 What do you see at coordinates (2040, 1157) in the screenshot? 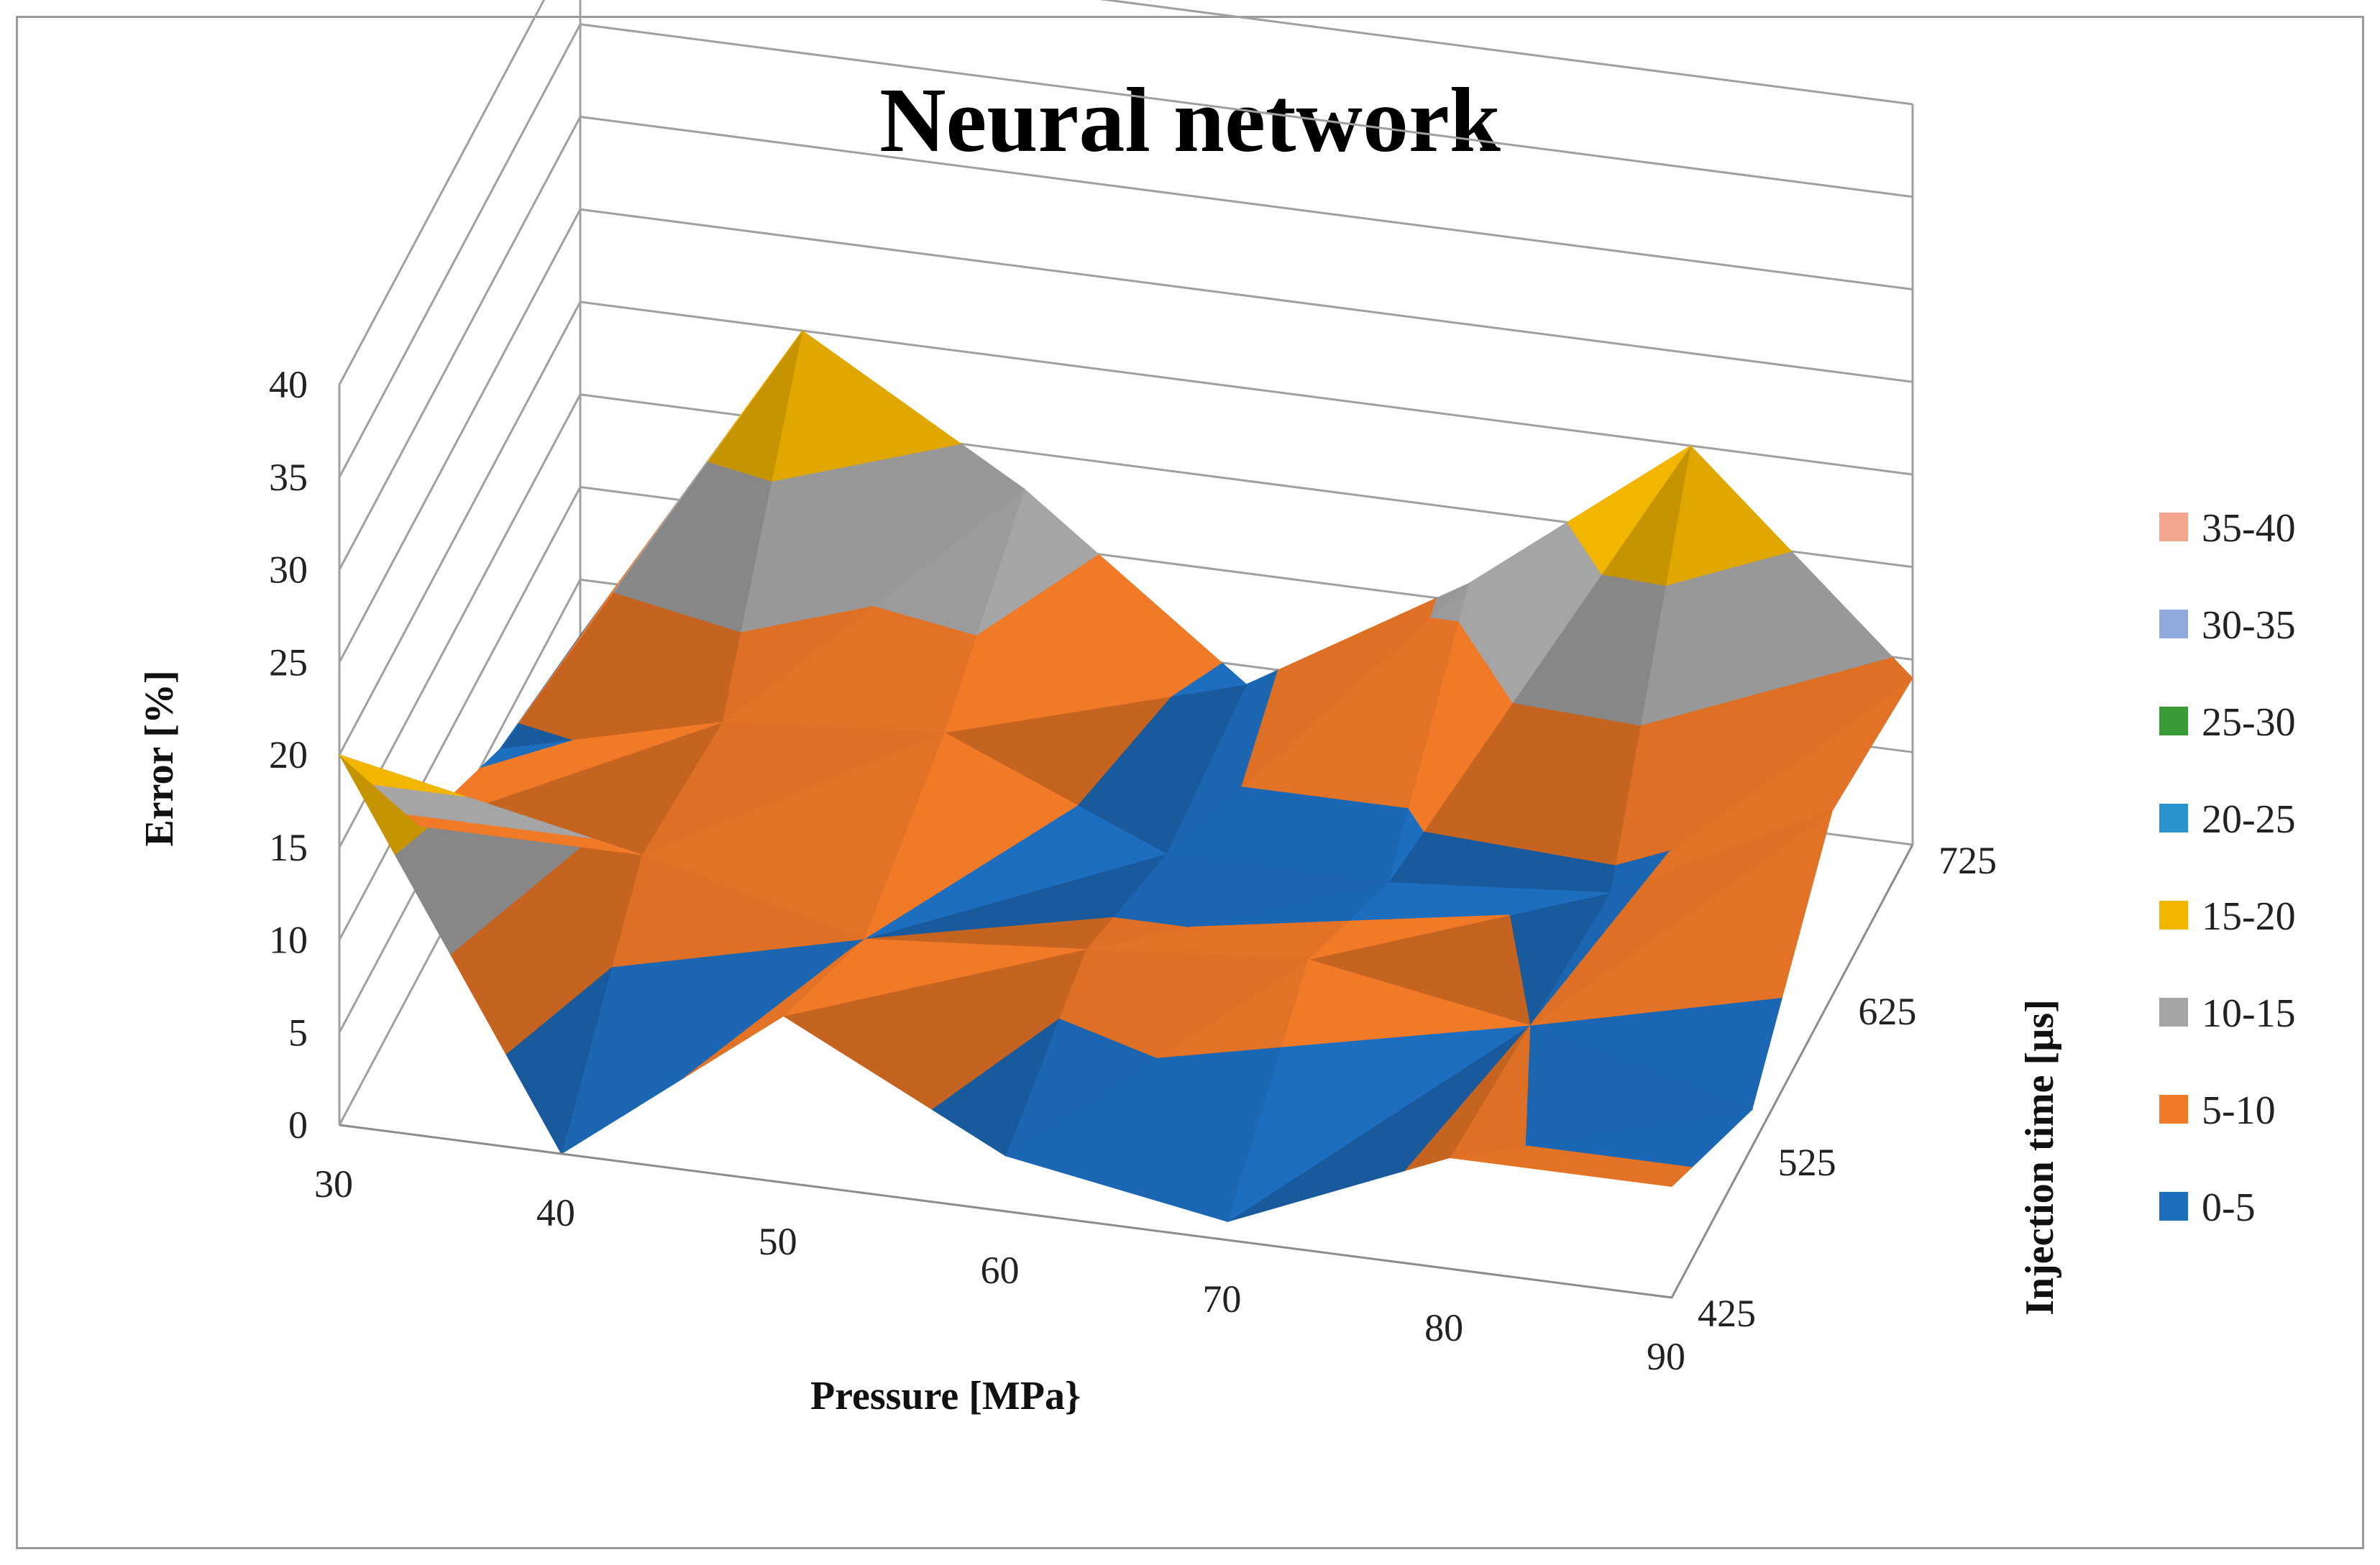
I see `y-axis-title: Injection time [µs]` at bounding box center [2040, 1157].